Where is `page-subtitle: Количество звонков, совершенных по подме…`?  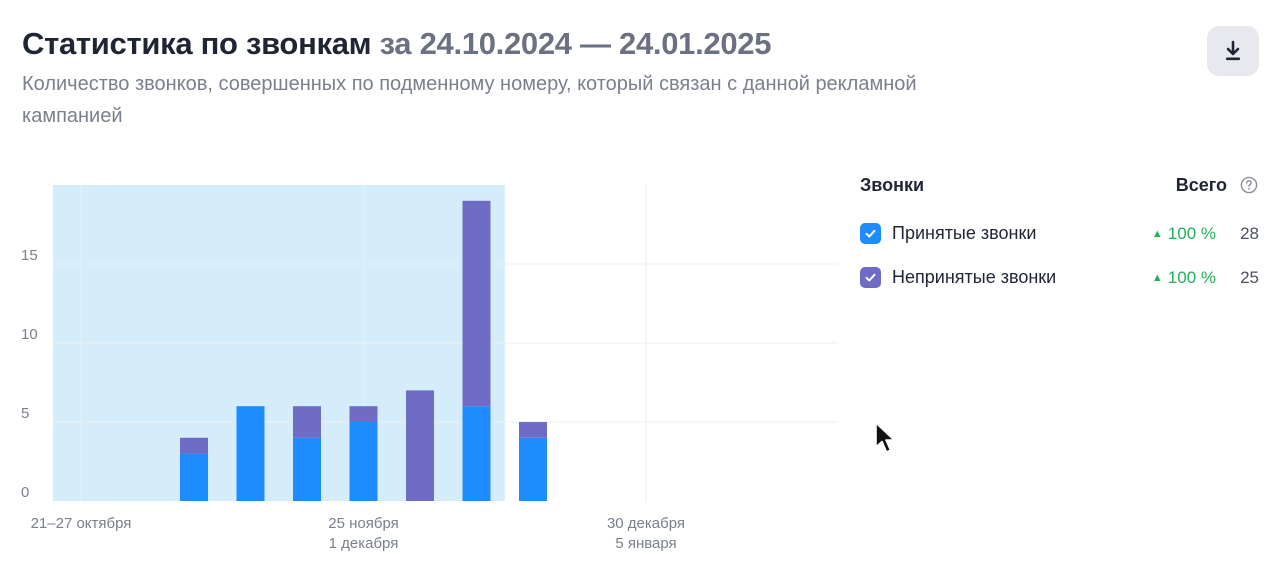 page-subtitle: Количество звонков, совершенных по подме… is located at coordinates (469, 100).